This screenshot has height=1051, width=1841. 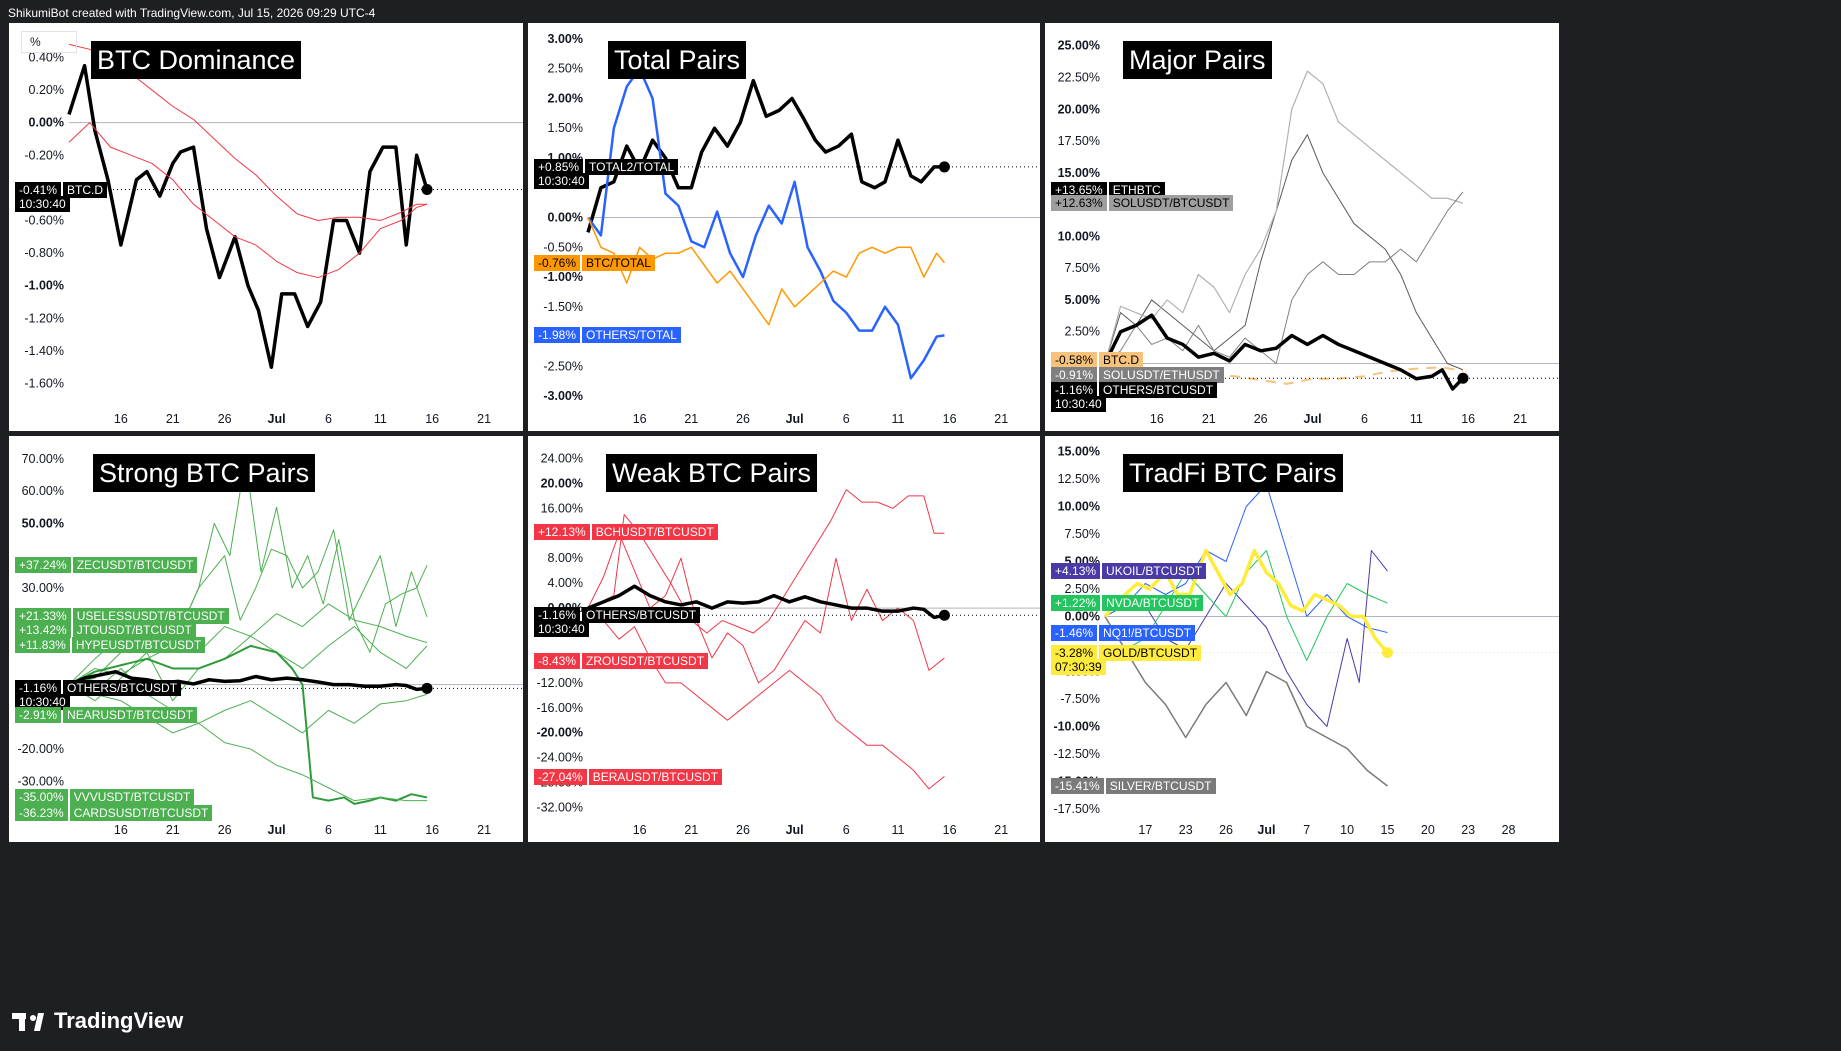 What do you see at coordinates (106, 564) in the screenshot?
I see `series-label: +37.24% ZECUSDT/BTCUSDT` at bounding box center [106, 564].